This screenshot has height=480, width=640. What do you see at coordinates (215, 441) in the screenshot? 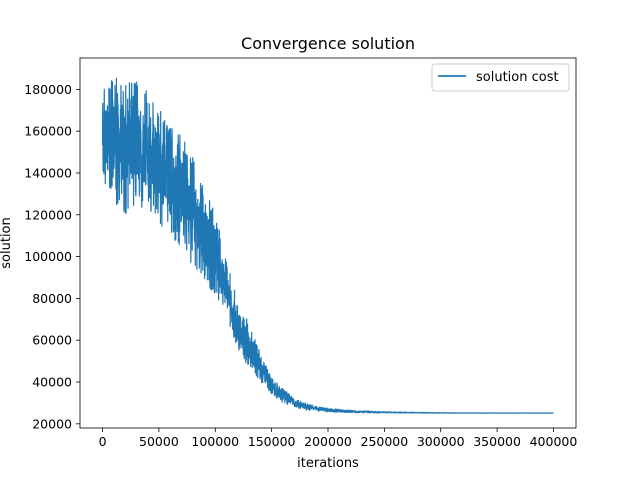
I see `x-tick-label: 100000` at bounding box center [215, 441].